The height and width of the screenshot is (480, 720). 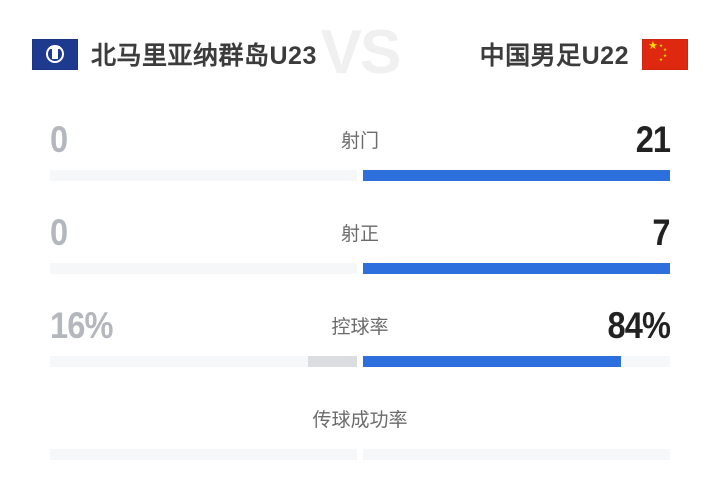 I want to click on latte-stone-shape, so click(x=55, y=52).